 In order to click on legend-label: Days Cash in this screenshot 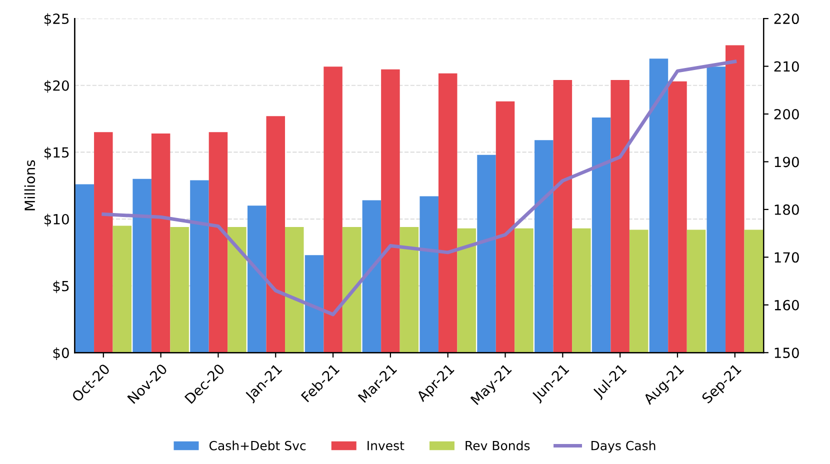, I will do `click(623, 446)`.